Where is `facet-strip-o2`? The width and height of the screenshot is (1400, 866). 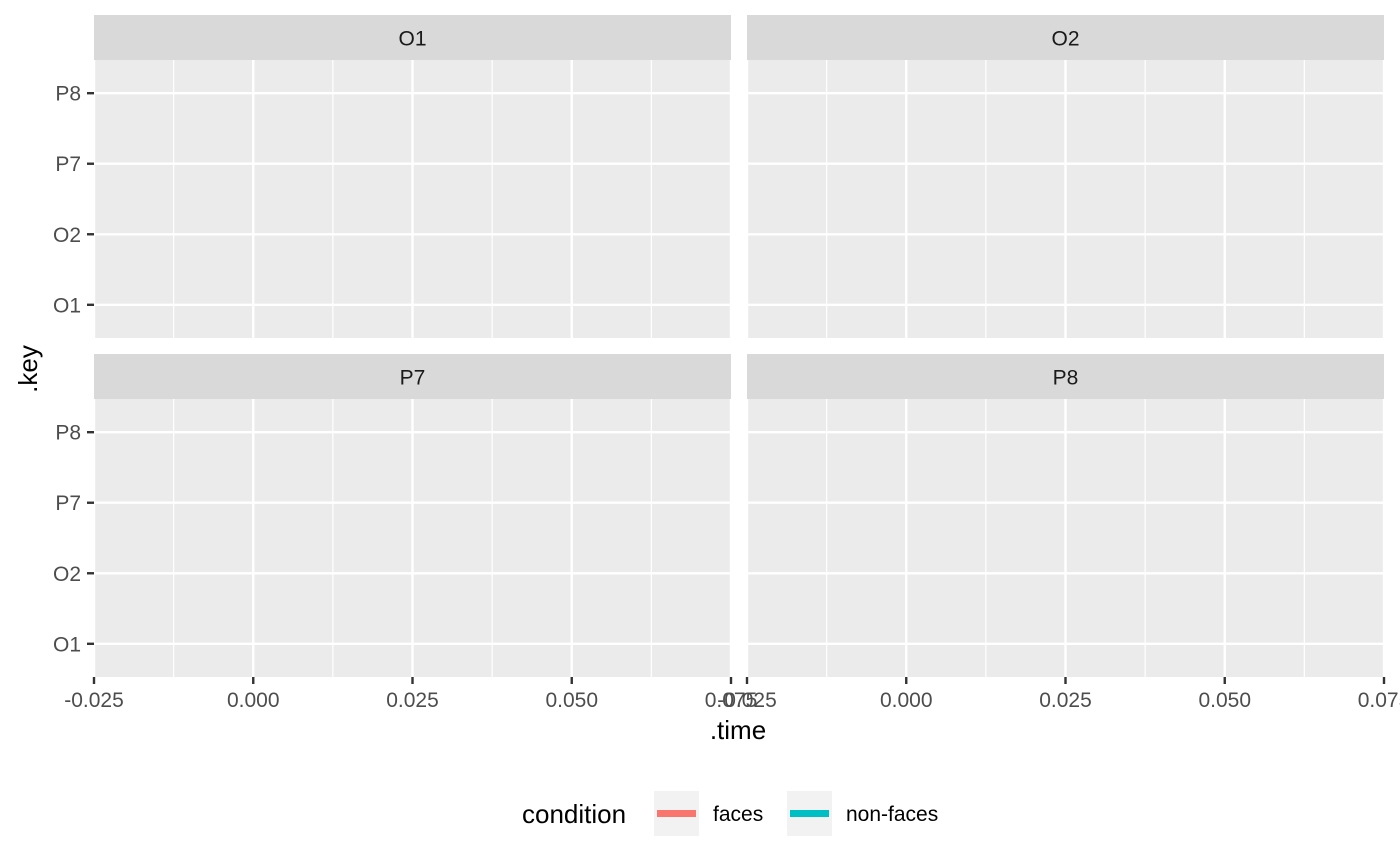
facet-strip-o2 is located at coordinates (1065, 37).